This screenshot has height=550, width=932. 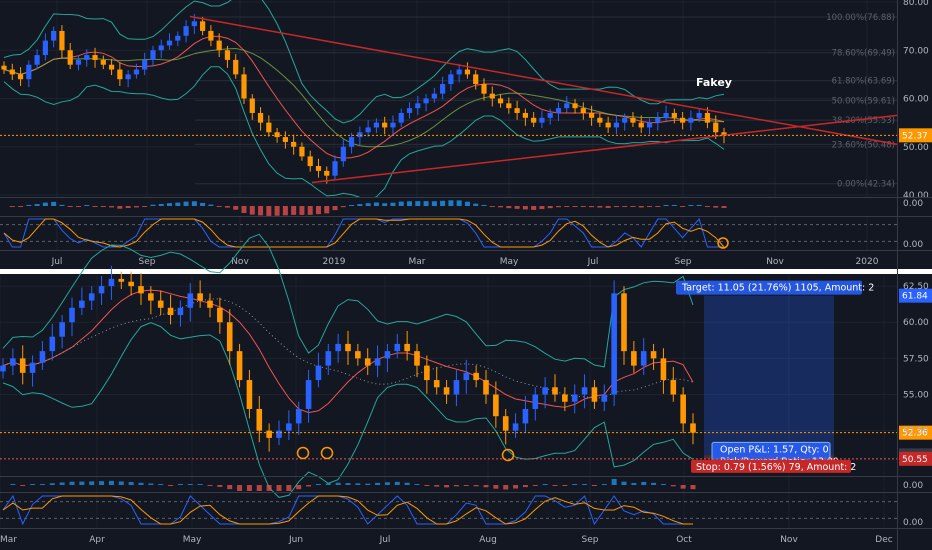 What do you see at coordinates (714, 82) in the screenshot?
I see `fakey-annotation: Fakey` at bounding box center [714, 82].